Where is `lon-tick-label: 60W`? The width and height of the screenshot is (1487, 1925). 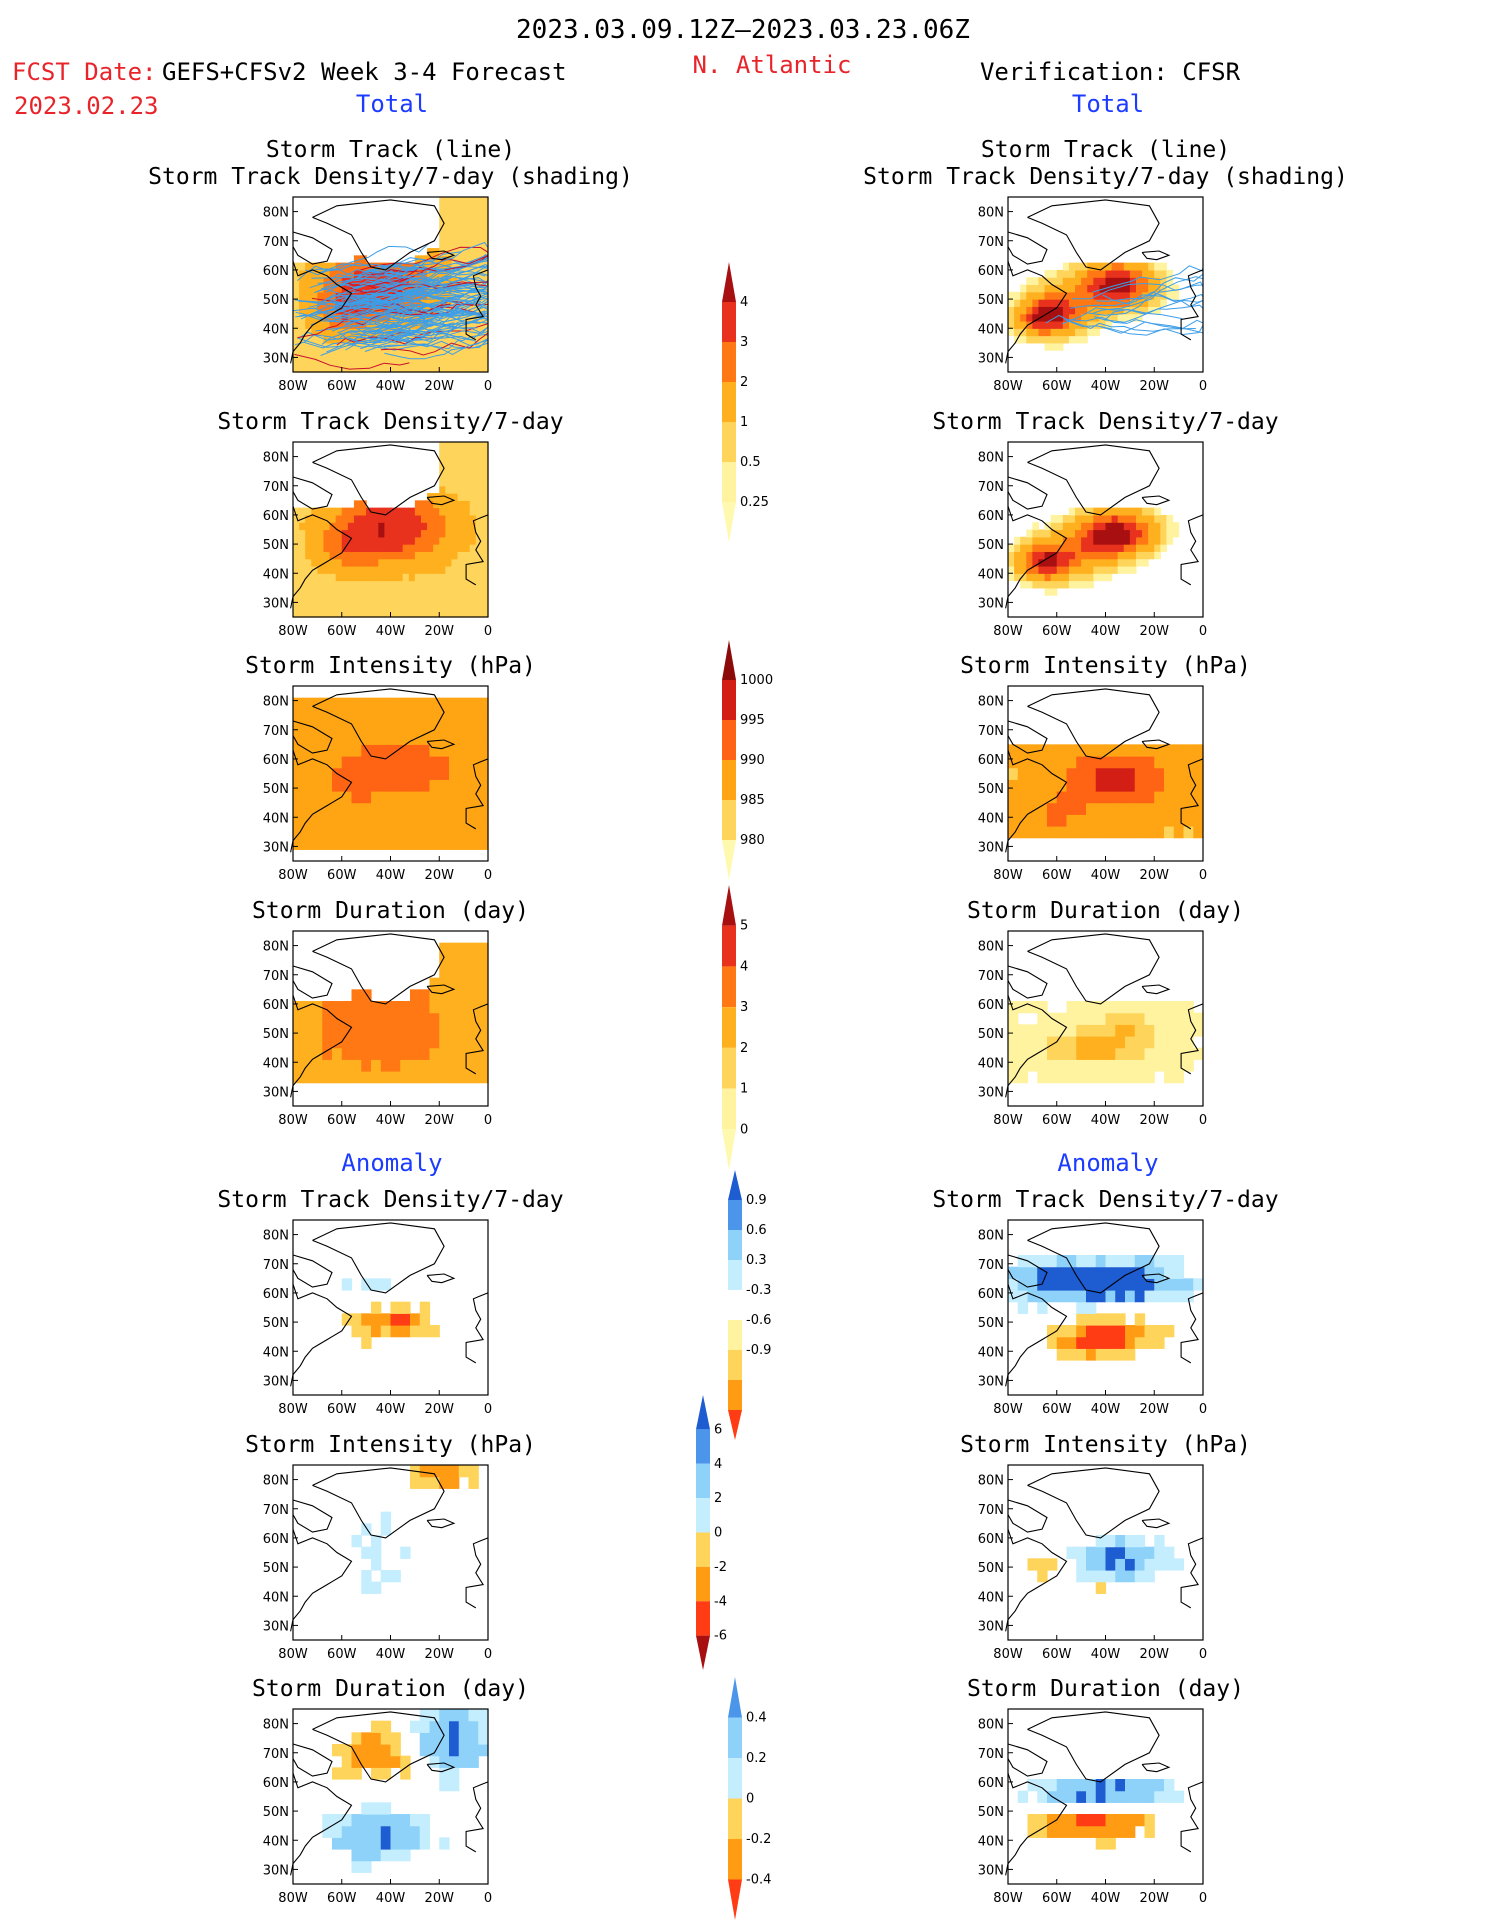 lon-tick-label: 60W is located at coordinates (342, 386).